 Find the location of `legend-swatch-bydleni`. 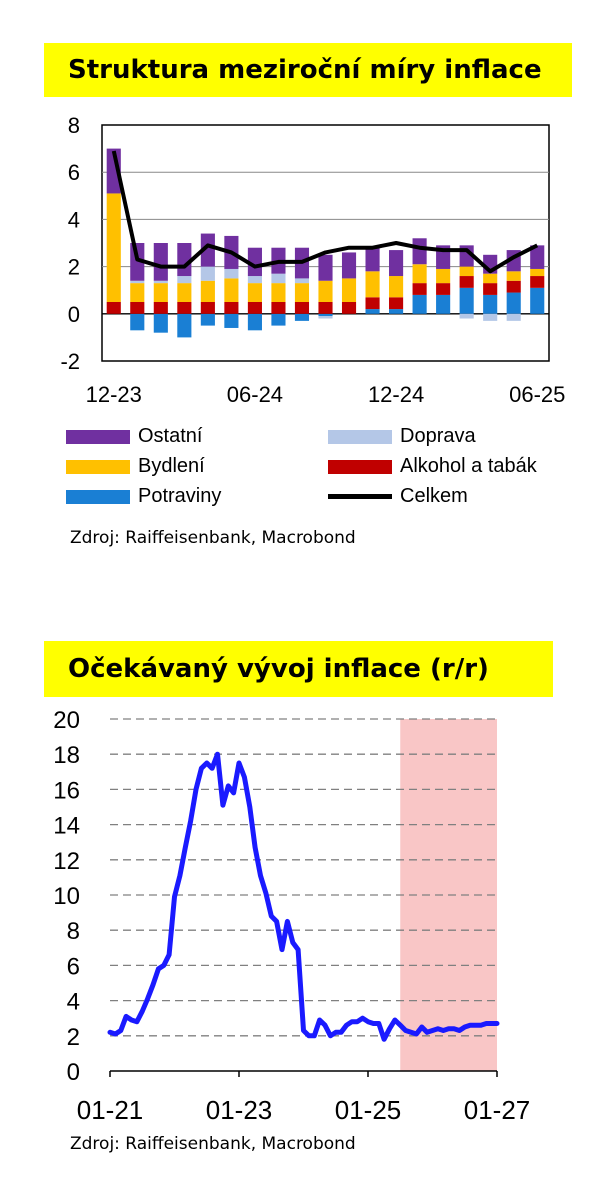

legend-swatch-bydleni is located at coordinates (98, 466).